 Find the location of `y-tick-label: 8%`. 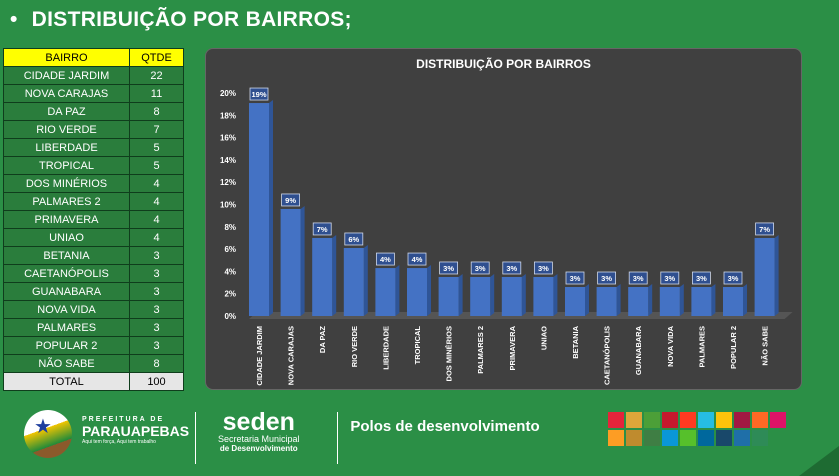

y-tick-label: 8% is located at coordinates (230, 227).